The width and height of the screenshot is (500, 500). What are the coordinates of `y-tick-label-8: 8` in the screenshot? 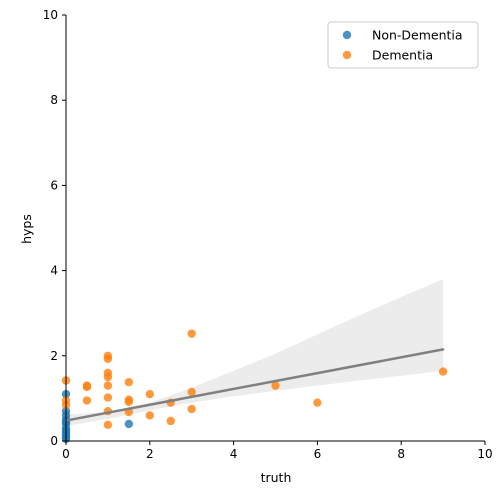 It's located at (54, 100).